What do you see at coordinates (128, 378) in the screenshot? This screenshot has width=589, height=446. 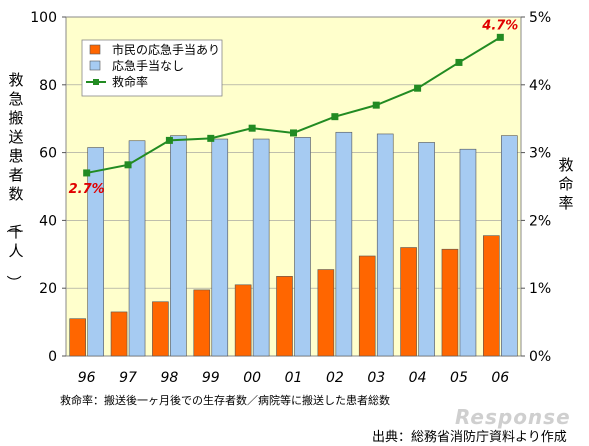 I see `x-tick-label: 97` at bounding box center [128, 378].